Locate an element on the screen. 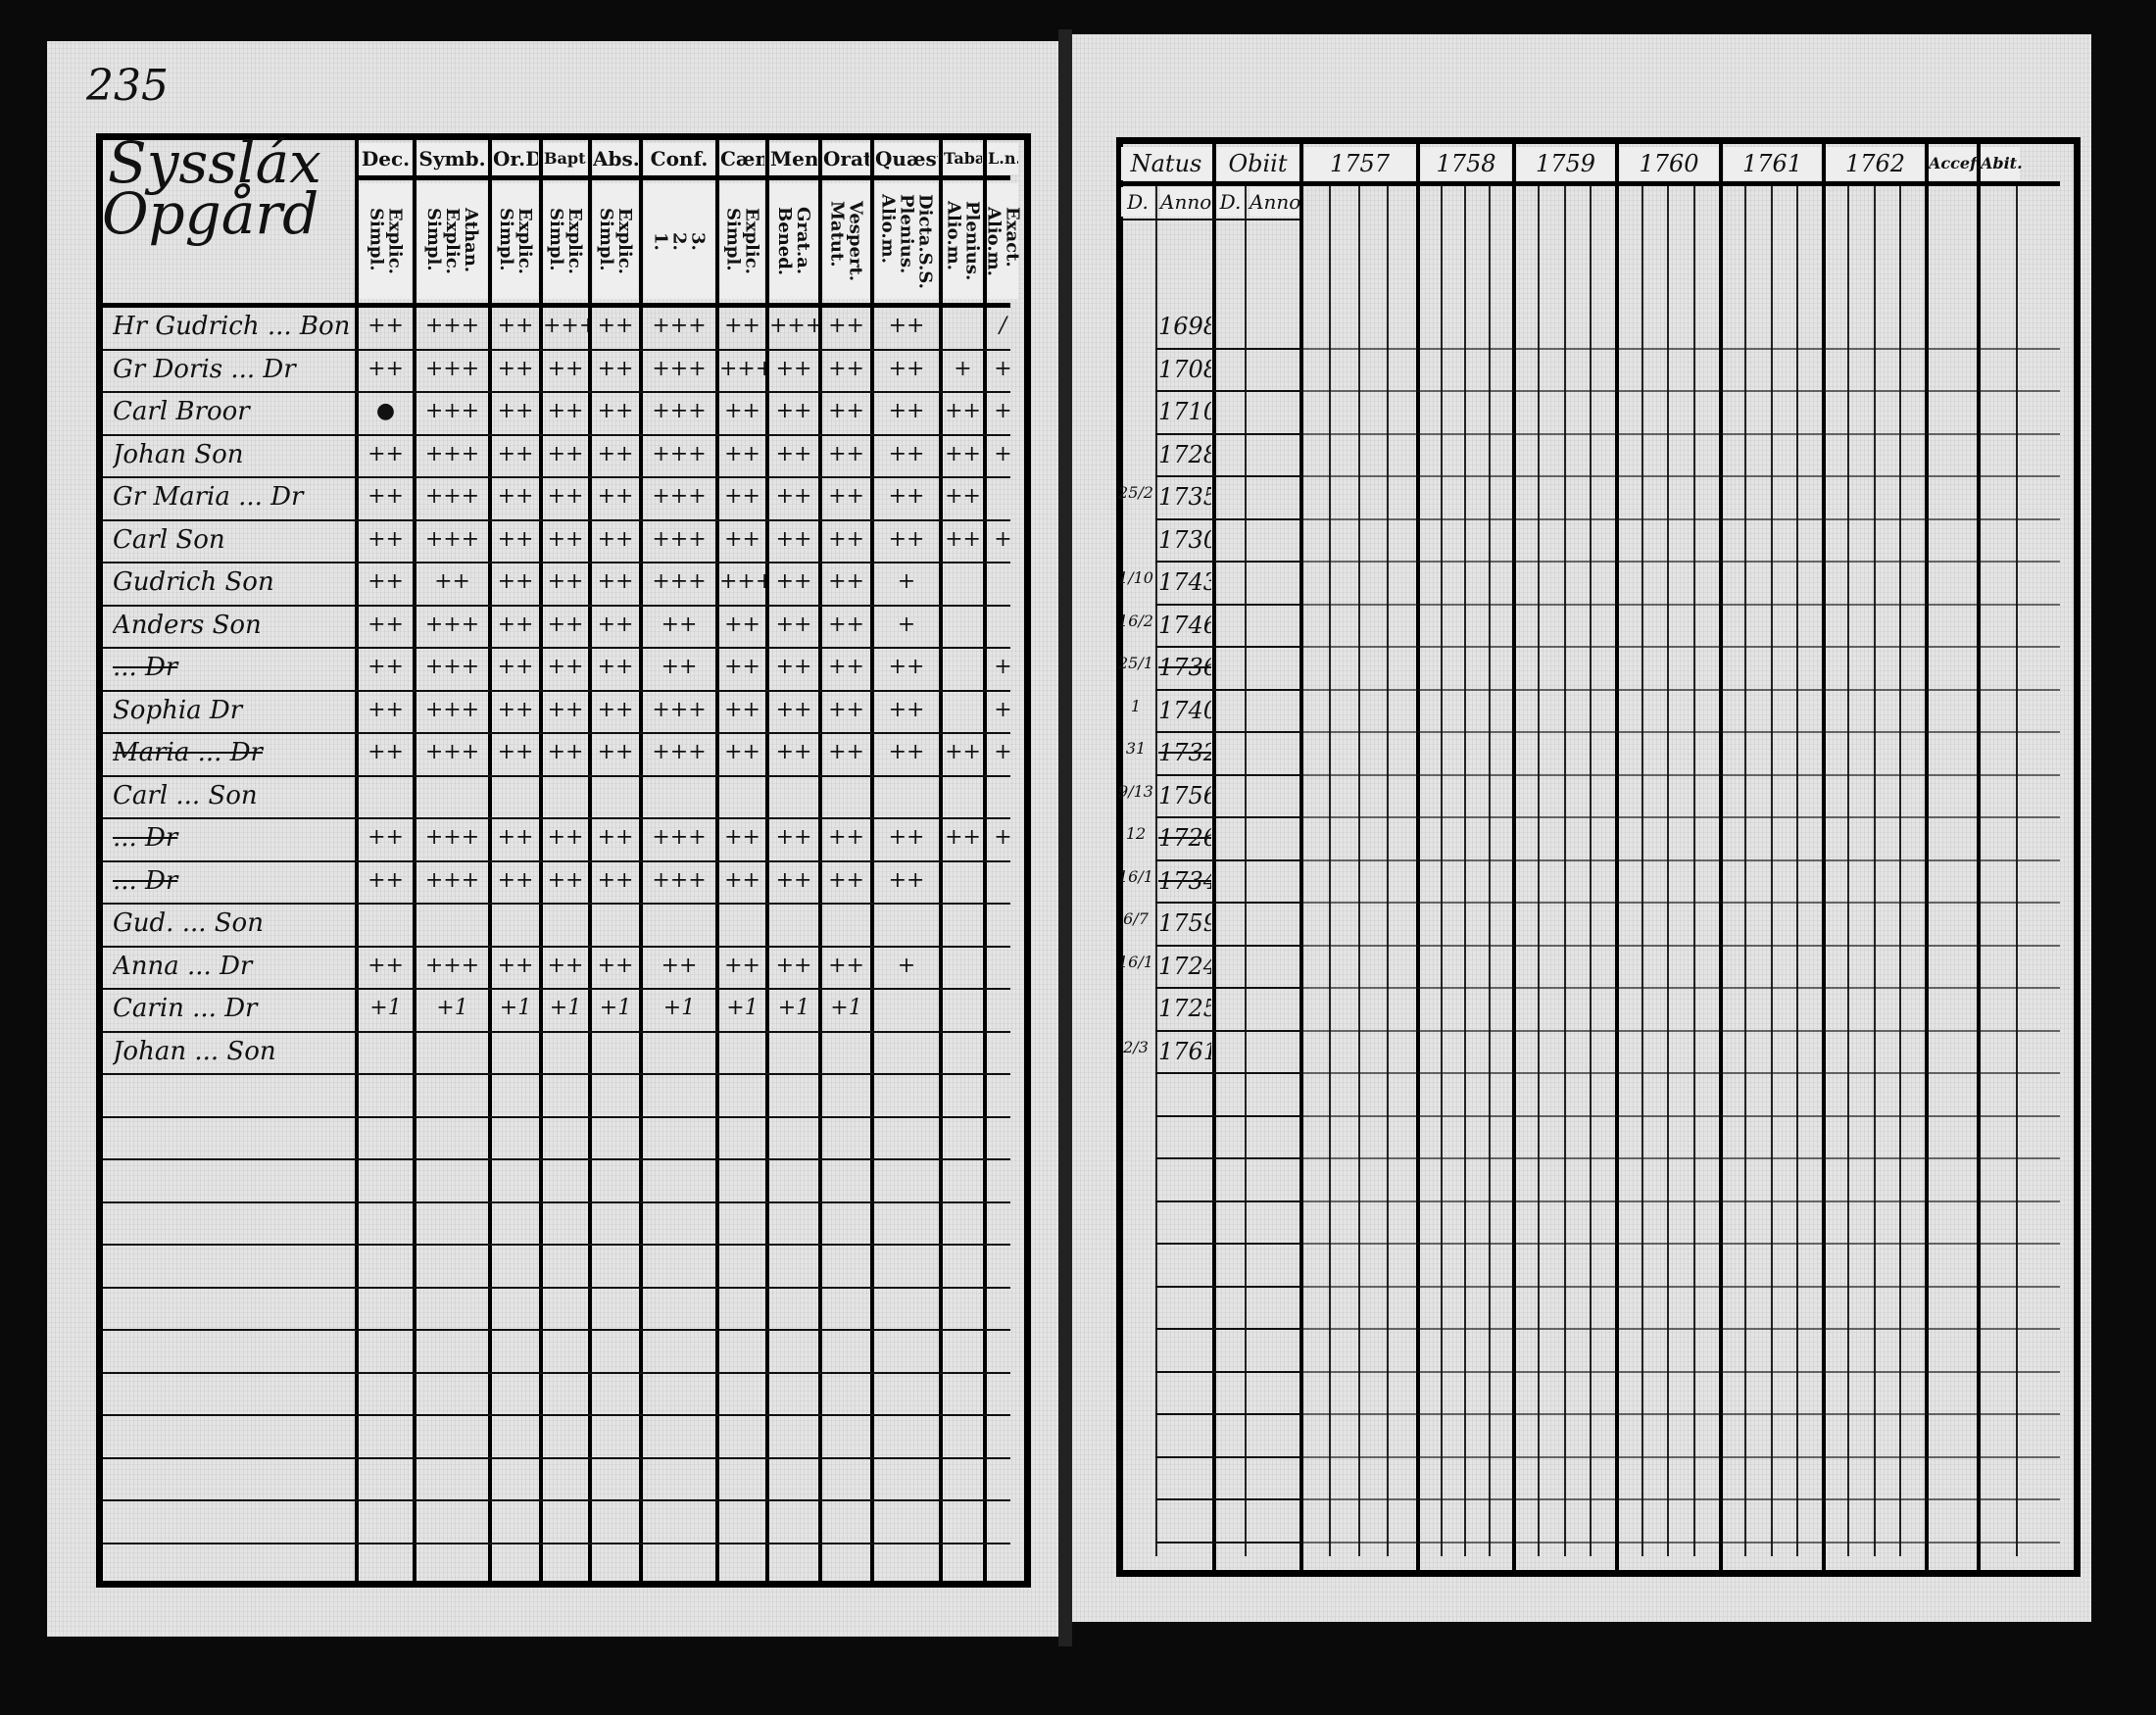 This screenshot has width=2156, height=1715. column-subheader: Exact. Alio.m. is located at coordinates (1003, 241).